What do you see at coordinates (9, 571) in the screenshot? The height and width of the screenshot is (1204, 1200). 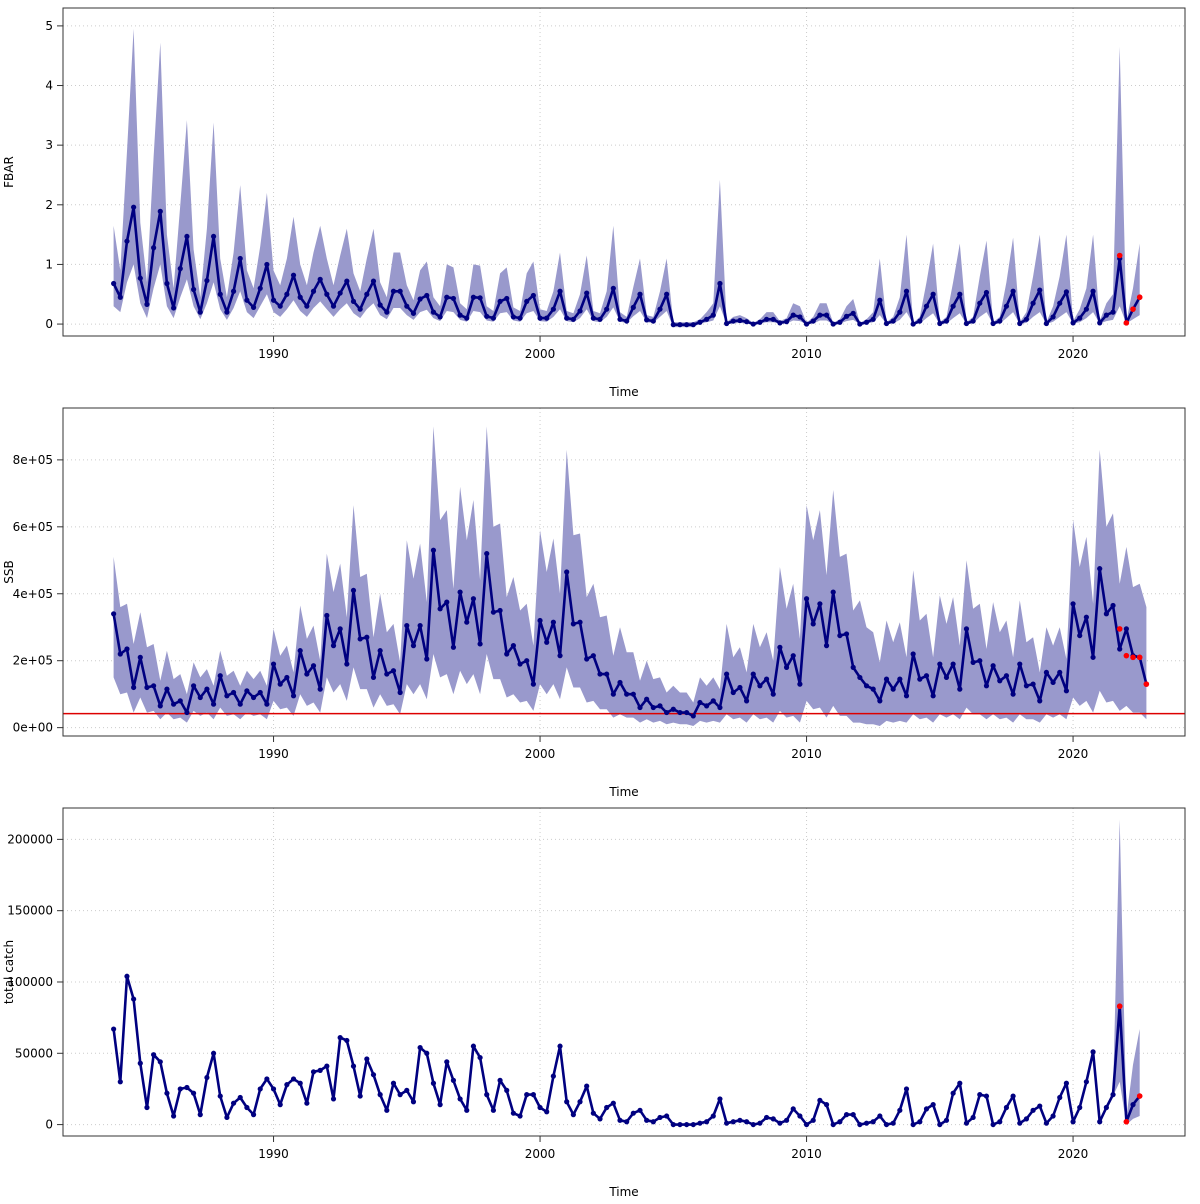 I see `y-axis-label: SSB` at bounding box center [9, 571].